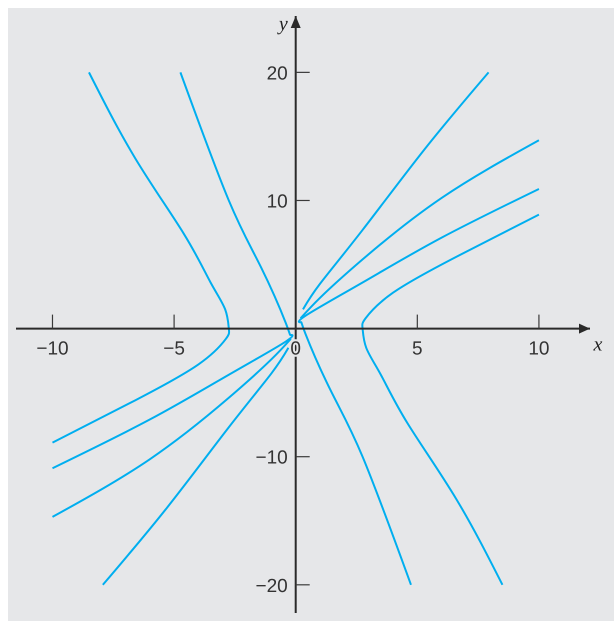  I want to click on y-tick-label: 10, so click(277, 201).